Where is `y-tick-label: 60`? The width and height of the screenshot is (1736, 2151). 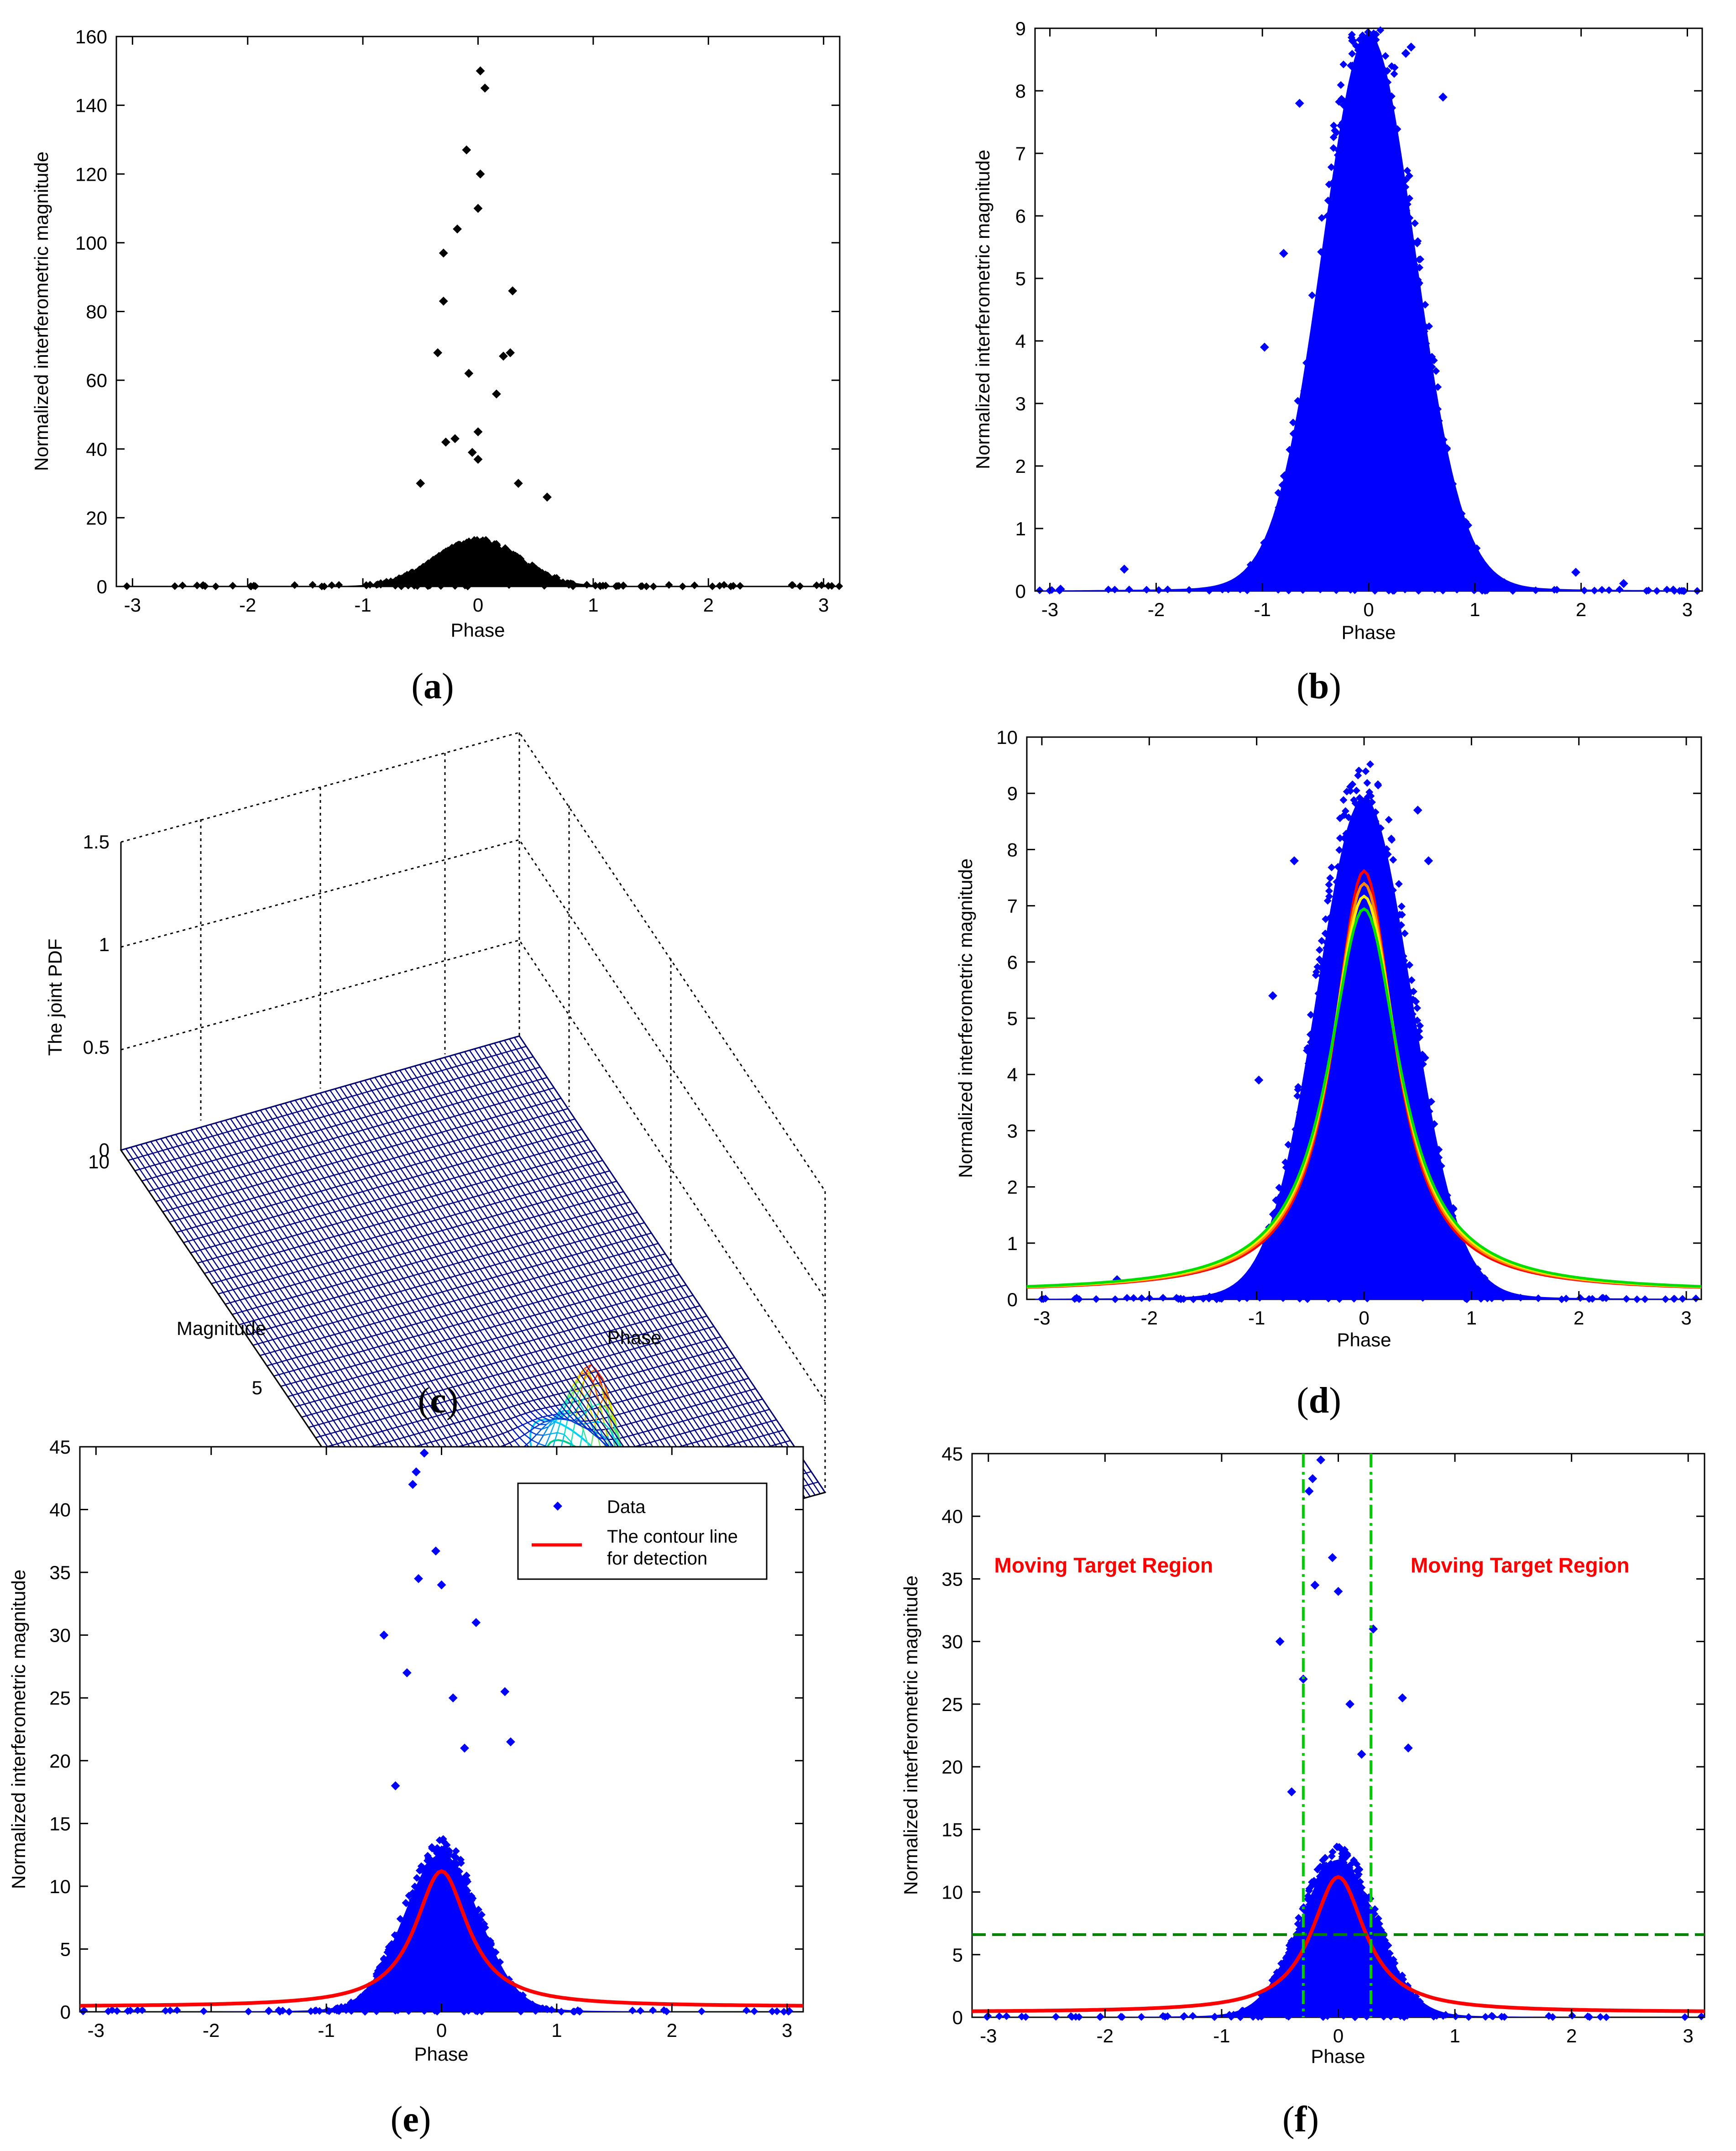
y-tick-label: 60 is located at coordinates (96, 380).